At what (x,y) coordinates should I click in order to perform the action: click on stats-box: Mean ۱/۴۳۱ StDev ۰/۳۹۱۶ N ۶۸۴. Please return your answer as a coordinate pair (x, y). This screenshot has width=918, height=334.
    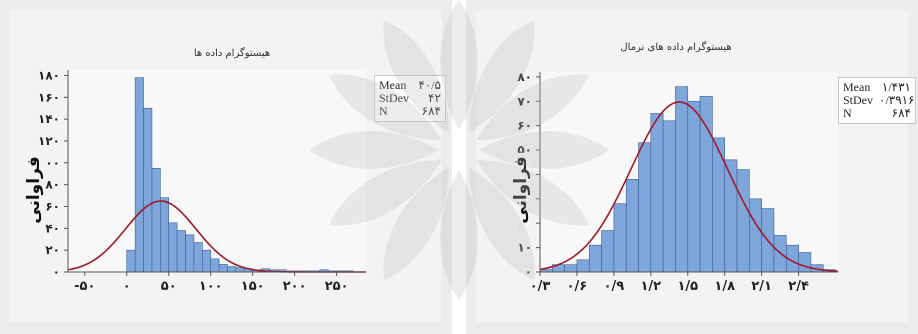
    Looking at the image, I should click on (877, 100).